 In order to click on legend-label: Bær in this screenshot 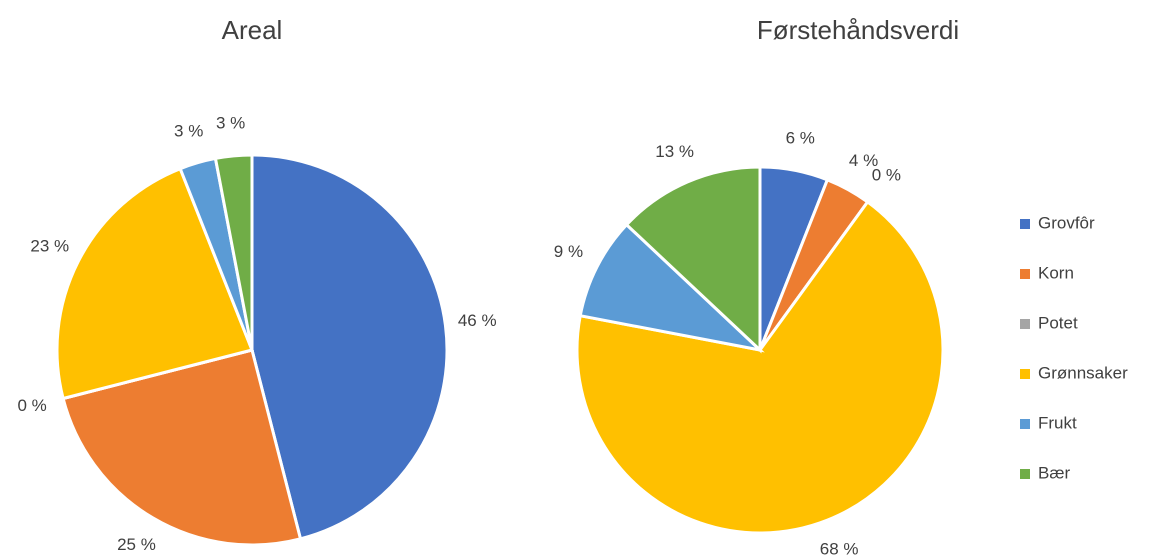, I will do `click(1054, 472)`.